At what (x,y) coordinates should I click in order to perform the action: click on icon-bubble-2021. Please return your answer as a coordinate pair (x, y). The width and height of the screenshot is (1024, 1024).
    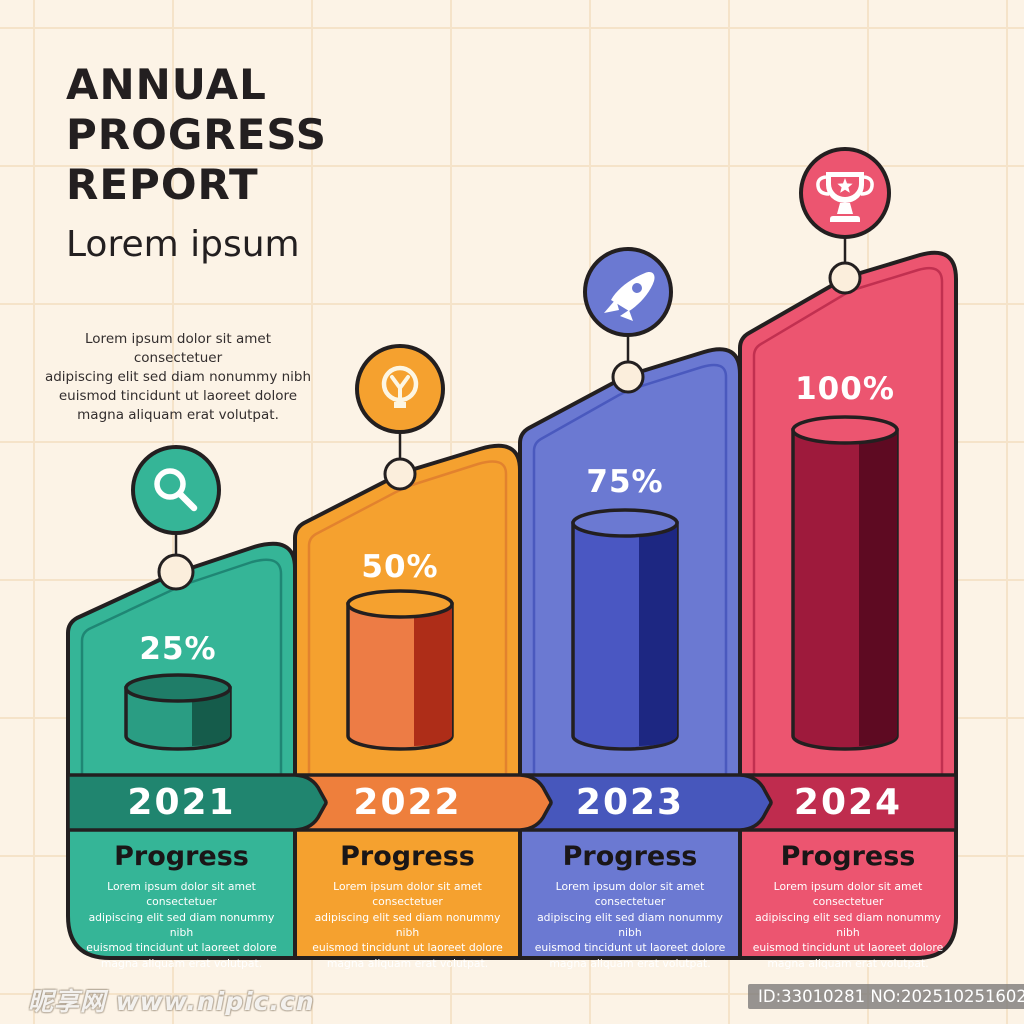
    Looking at the image, I should click on (176, 518).